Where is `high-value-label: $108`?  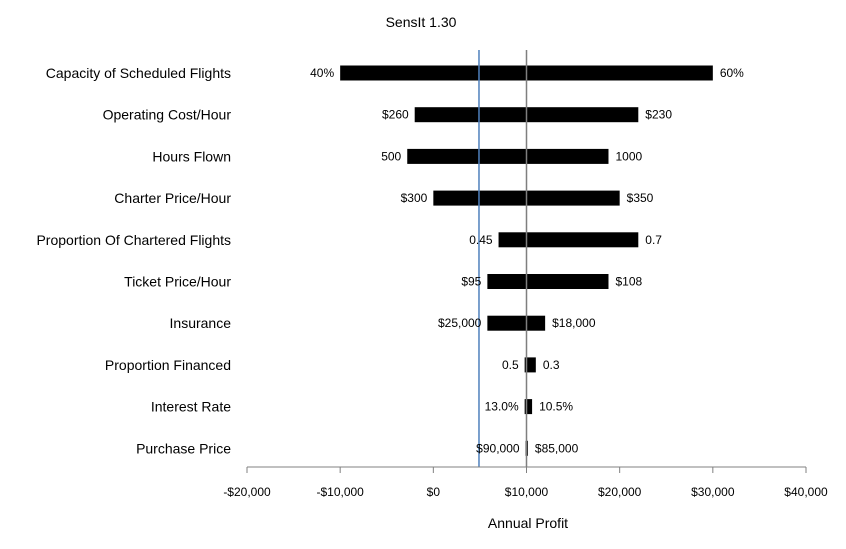
high-value-label: $108 is located at coordinates (628, 282).